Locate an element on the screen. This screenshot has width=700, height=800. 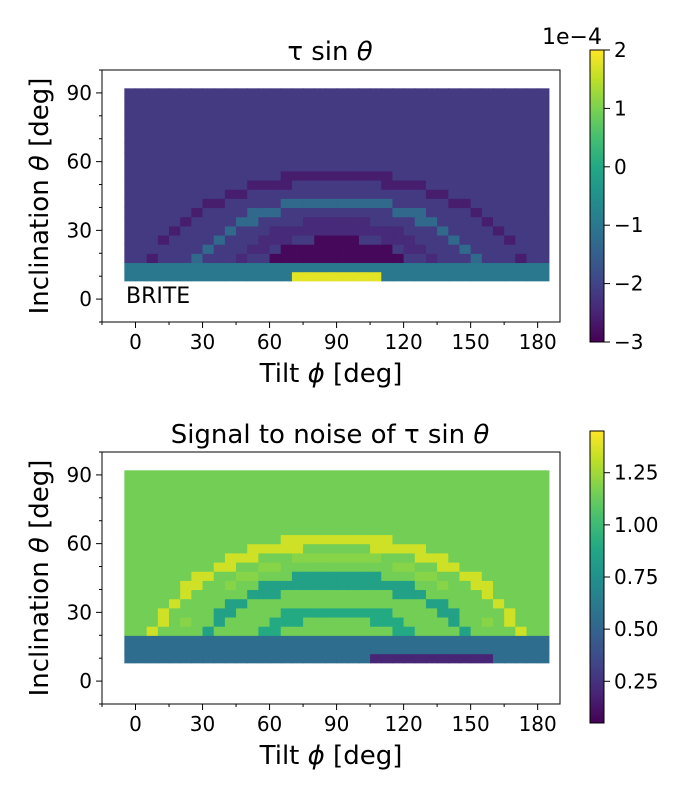
panel2-x-ticks: 0 30 60 90 120 150 180 is located at coordinates (329, 720).